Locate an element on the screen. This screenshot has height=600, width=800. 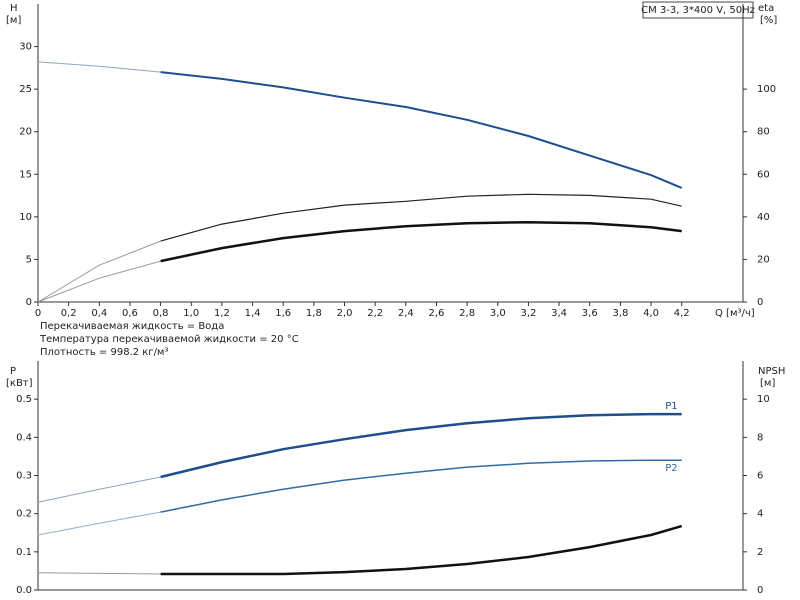
x-tick-label: 3,6 is located at coordinates (590, 313).